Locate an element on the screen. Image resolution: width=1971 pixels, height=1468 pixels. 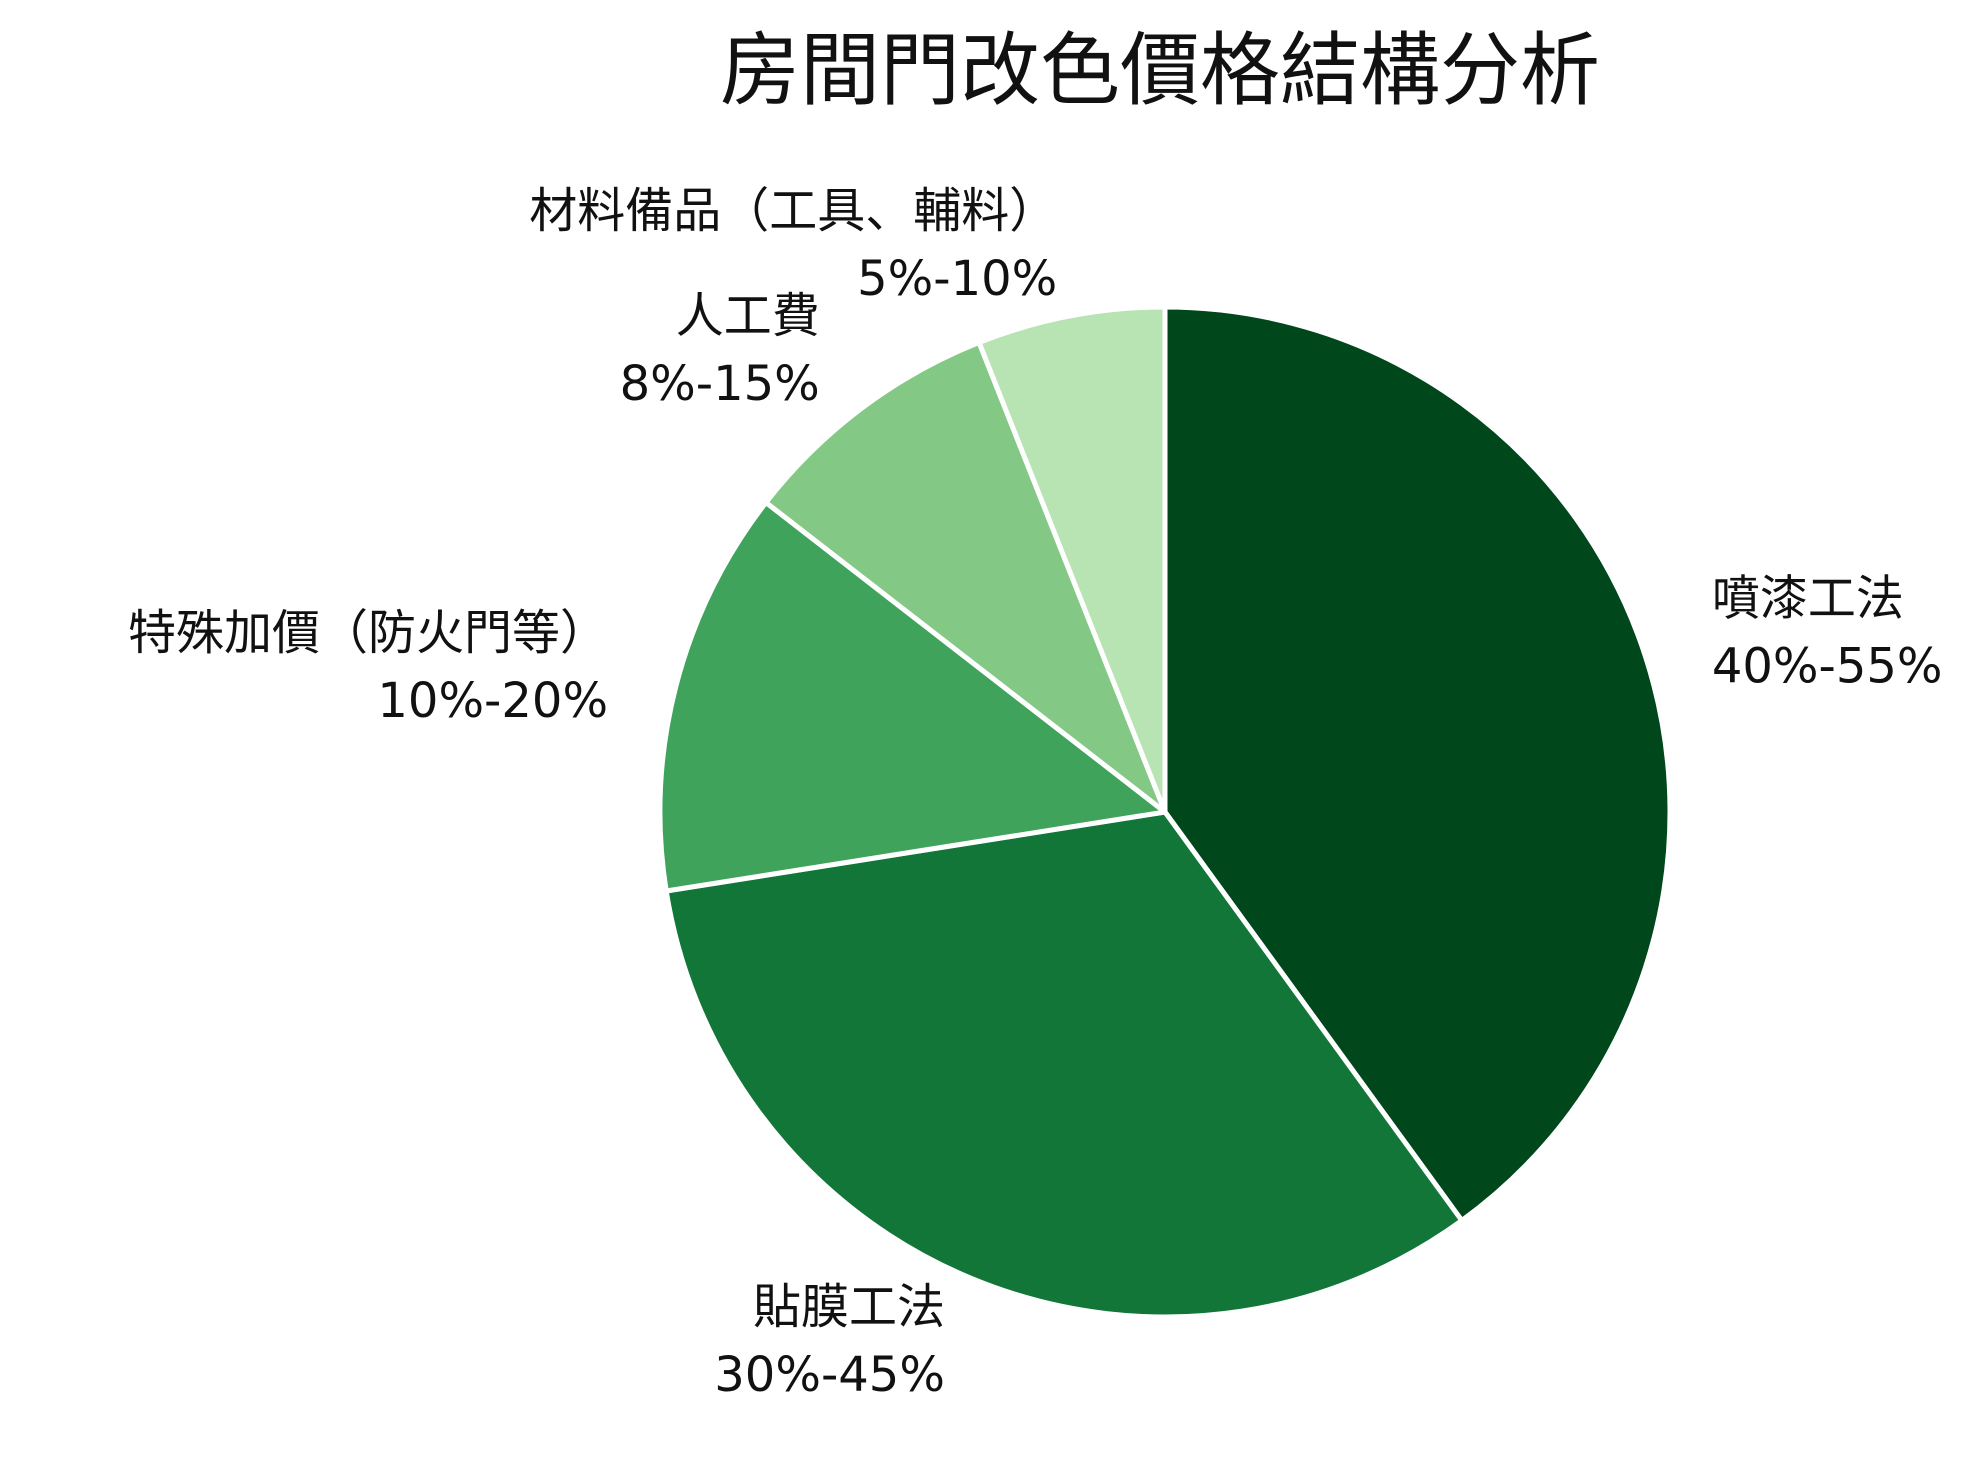
slice-range-5: 5%-10% is located at coordinates (957, 279).